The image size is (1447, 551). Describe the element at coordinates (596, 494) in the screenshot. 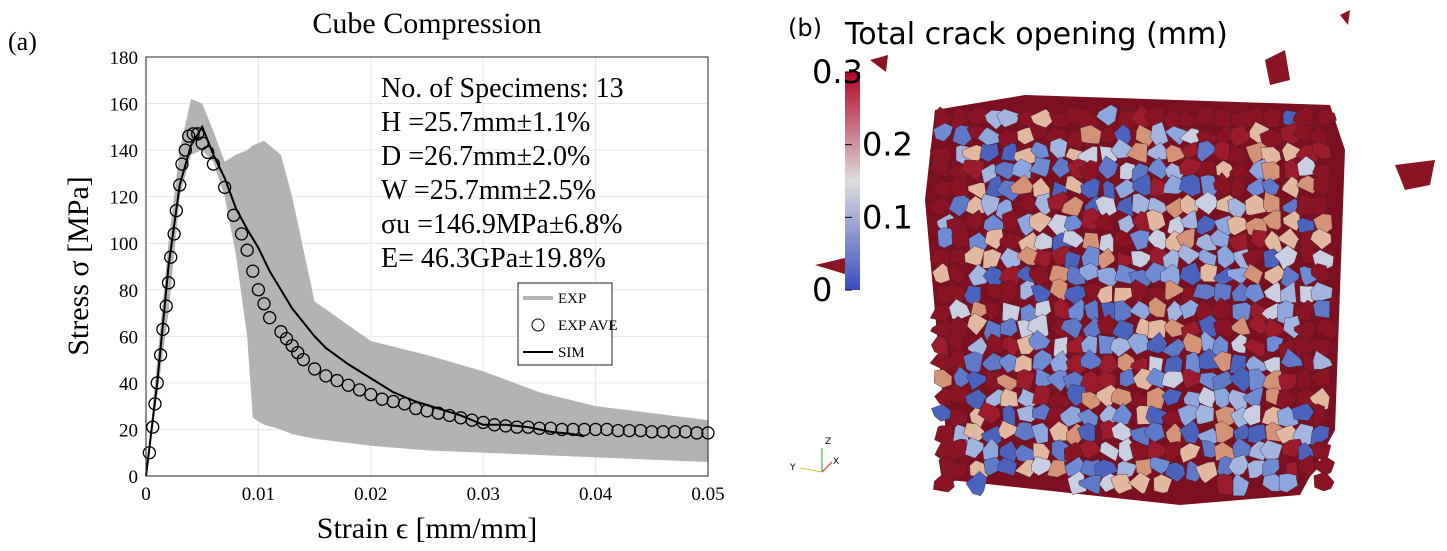

I see `x-tick-label: 0.04` at that location.